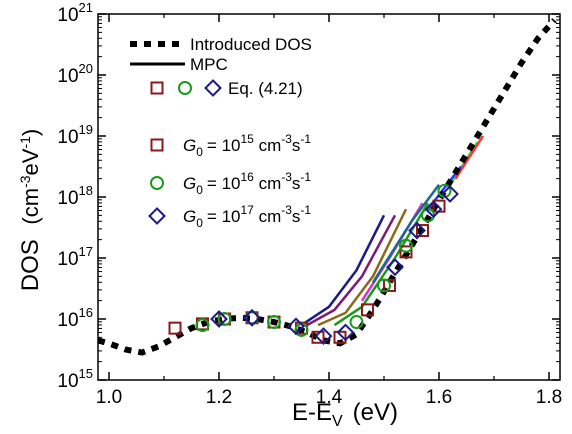 This screenshot has height=434, width=572. What do you see at coordinates (247, 216) in the screenshot?
I see `legend-g0-label: G0 = 1017 cm-3s-1` at bounding box center [247, 216].